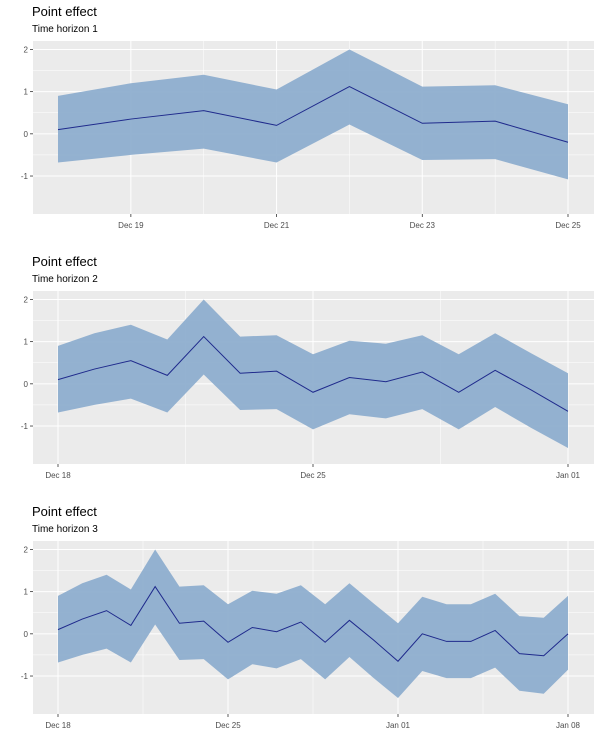  What do you see at coordinates (277, 225) in the screenshot?
I see `x-tick-label: Dec 21` at bounding box center [277, 225].